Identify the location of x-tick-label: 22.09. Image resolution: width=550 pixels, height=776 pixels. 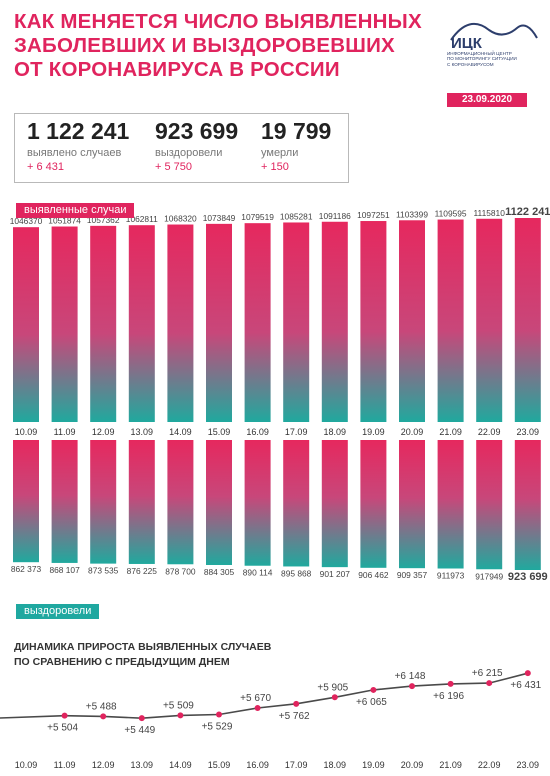
(489, 432).